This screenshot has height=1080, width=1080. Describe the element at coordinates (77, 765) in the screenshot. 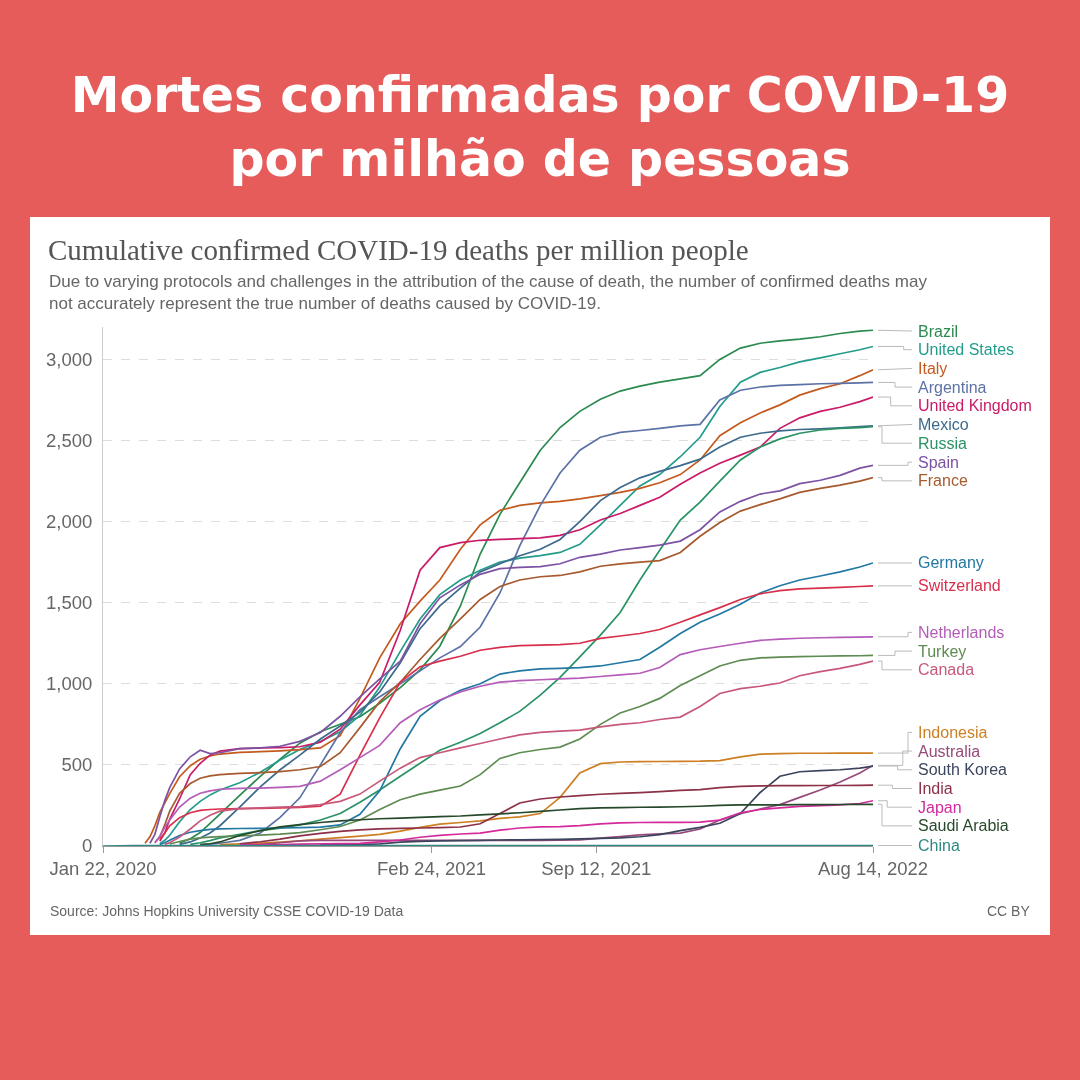

I see `y-tick-label: 500` at that location.